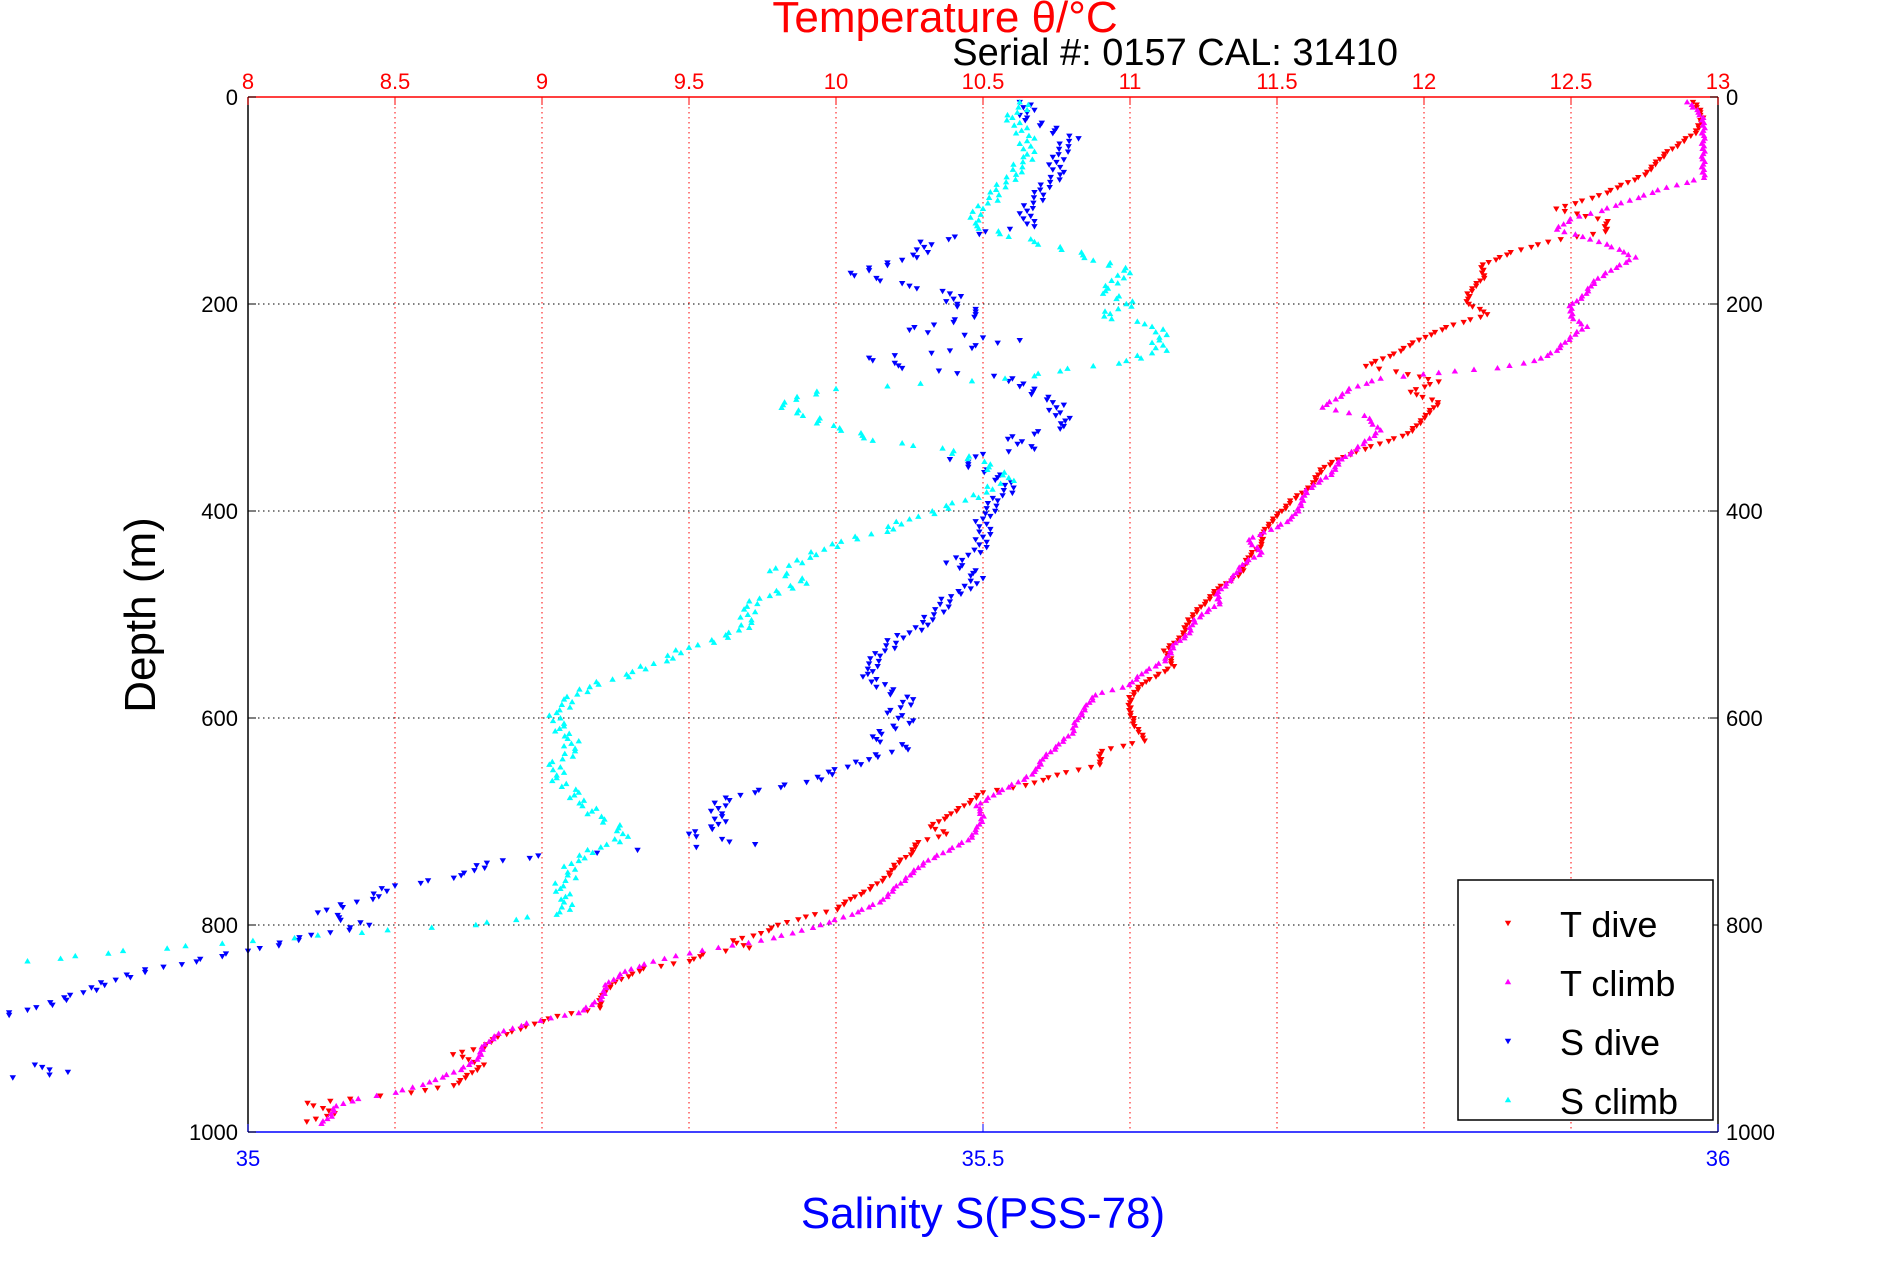 This screenshot has width=1891, height=1262. I want to click on legend-item: S climb, so click(1591, 1101).